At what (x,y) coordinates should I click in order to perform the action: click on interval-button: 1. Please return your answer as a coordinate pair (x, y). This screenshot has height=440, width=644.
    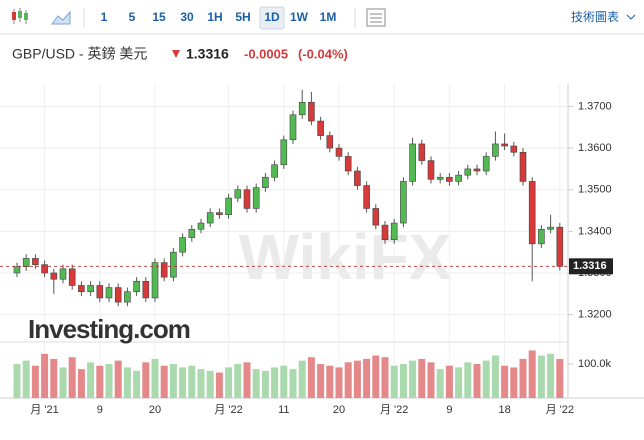
    Looking at the image, I should click on (104, 17).